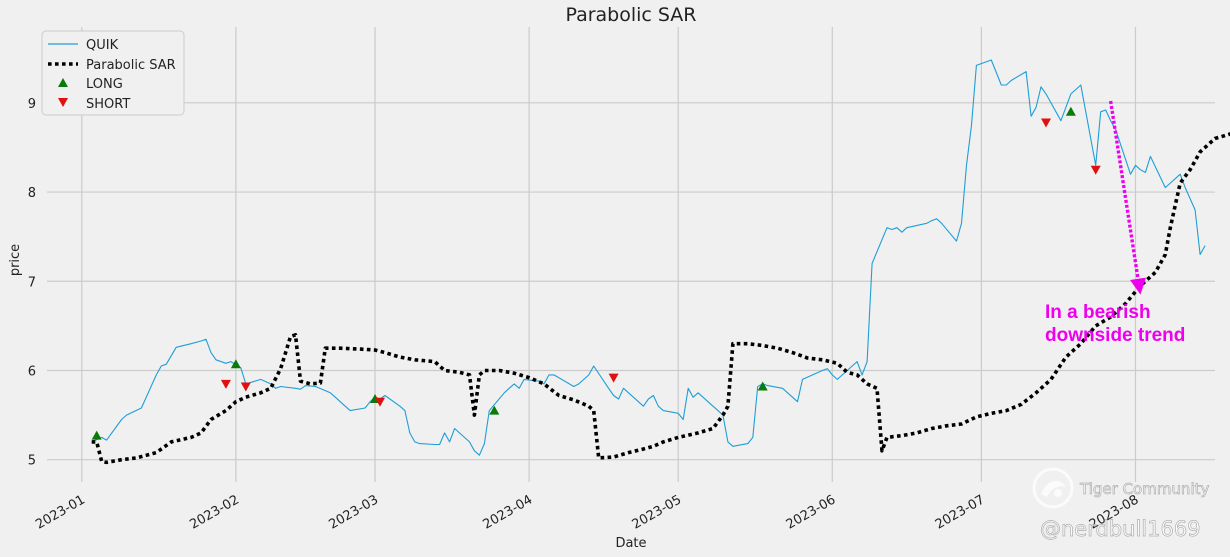 The width and height of the screenshot is (1230, 557). I want to click on legend: QUIK Parabolic SAR LONG SHORT, so click(113, 73).